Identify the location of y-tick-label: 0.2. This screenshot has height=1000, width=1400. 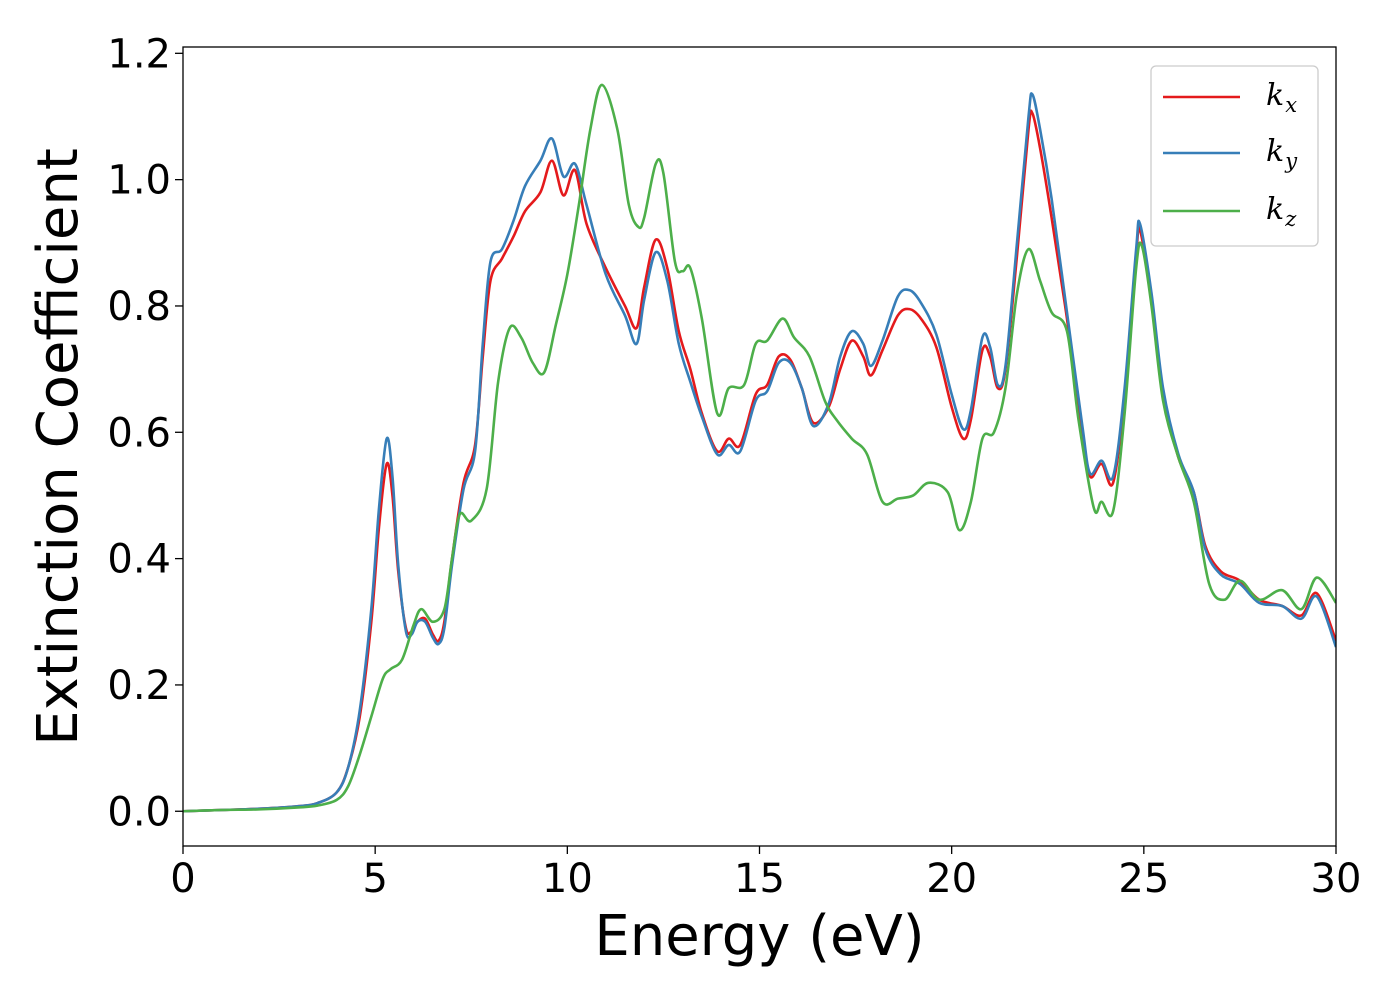
(139, 686).